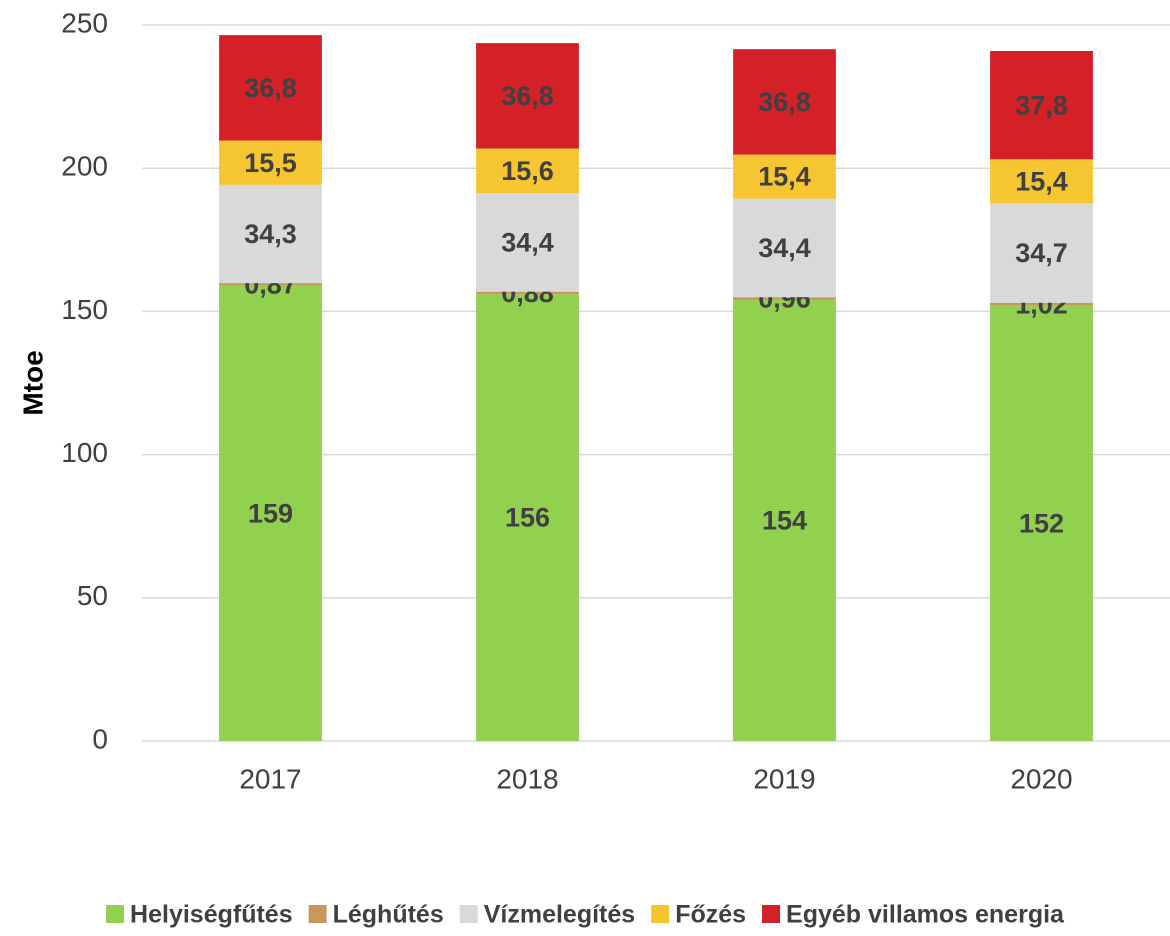  Describe the element at coordinates (84, 22) in the screenshot. I see `y-tick-label: 250` at that location.